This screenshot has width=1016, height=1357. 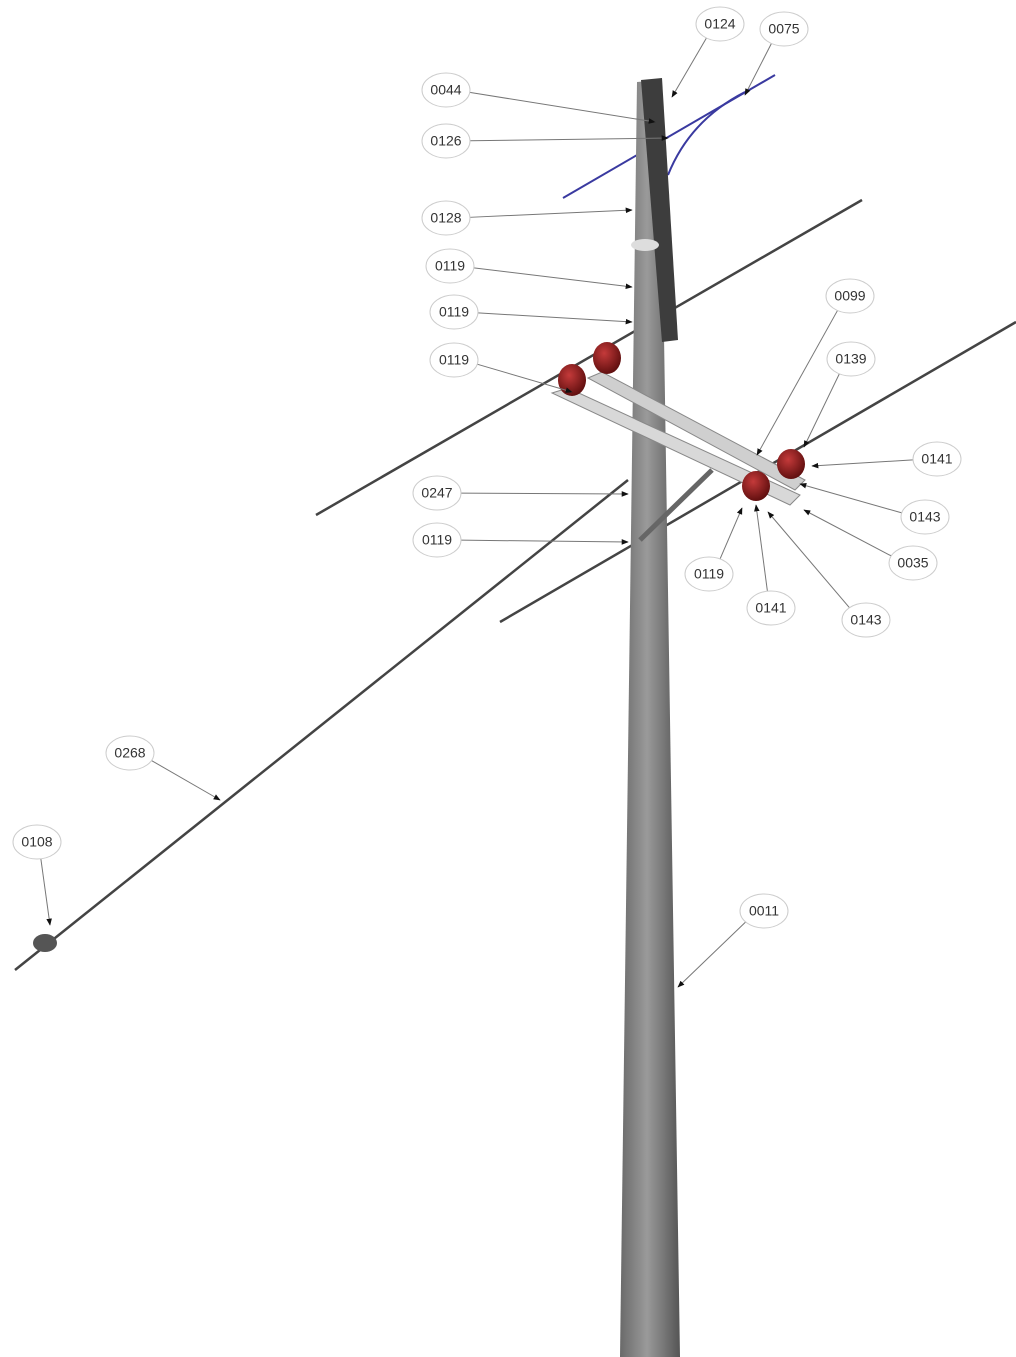 I want to click on callout-label: 0108, so click(x=36, y=842).